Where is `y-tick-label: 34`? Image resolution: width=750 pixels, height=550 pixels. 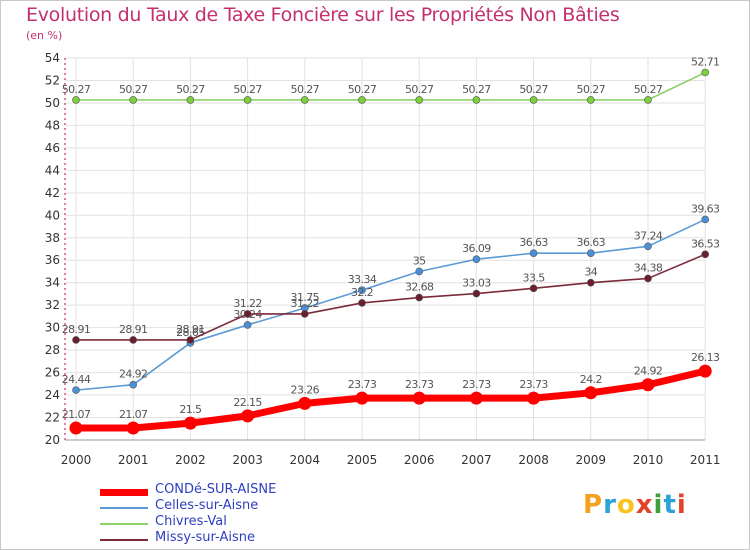 y-tick-label: 34 is located at coordinates (52, 283).